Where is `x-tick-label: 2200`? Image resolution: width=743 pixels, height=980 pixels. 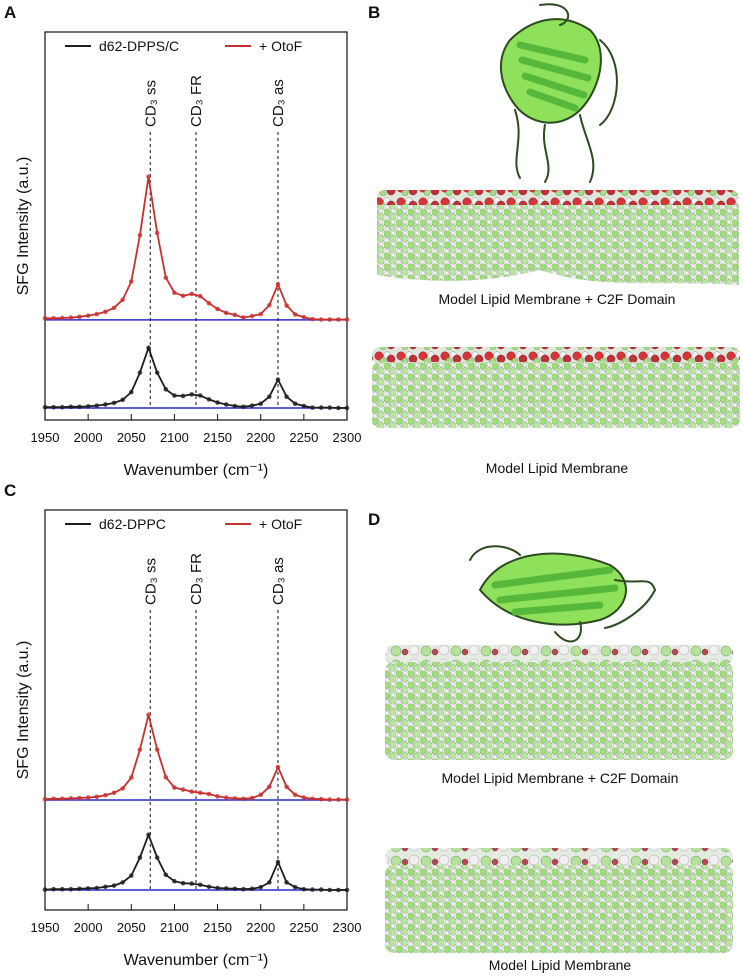 x-tick-label: 2200 is located at coordinates (260, 437).